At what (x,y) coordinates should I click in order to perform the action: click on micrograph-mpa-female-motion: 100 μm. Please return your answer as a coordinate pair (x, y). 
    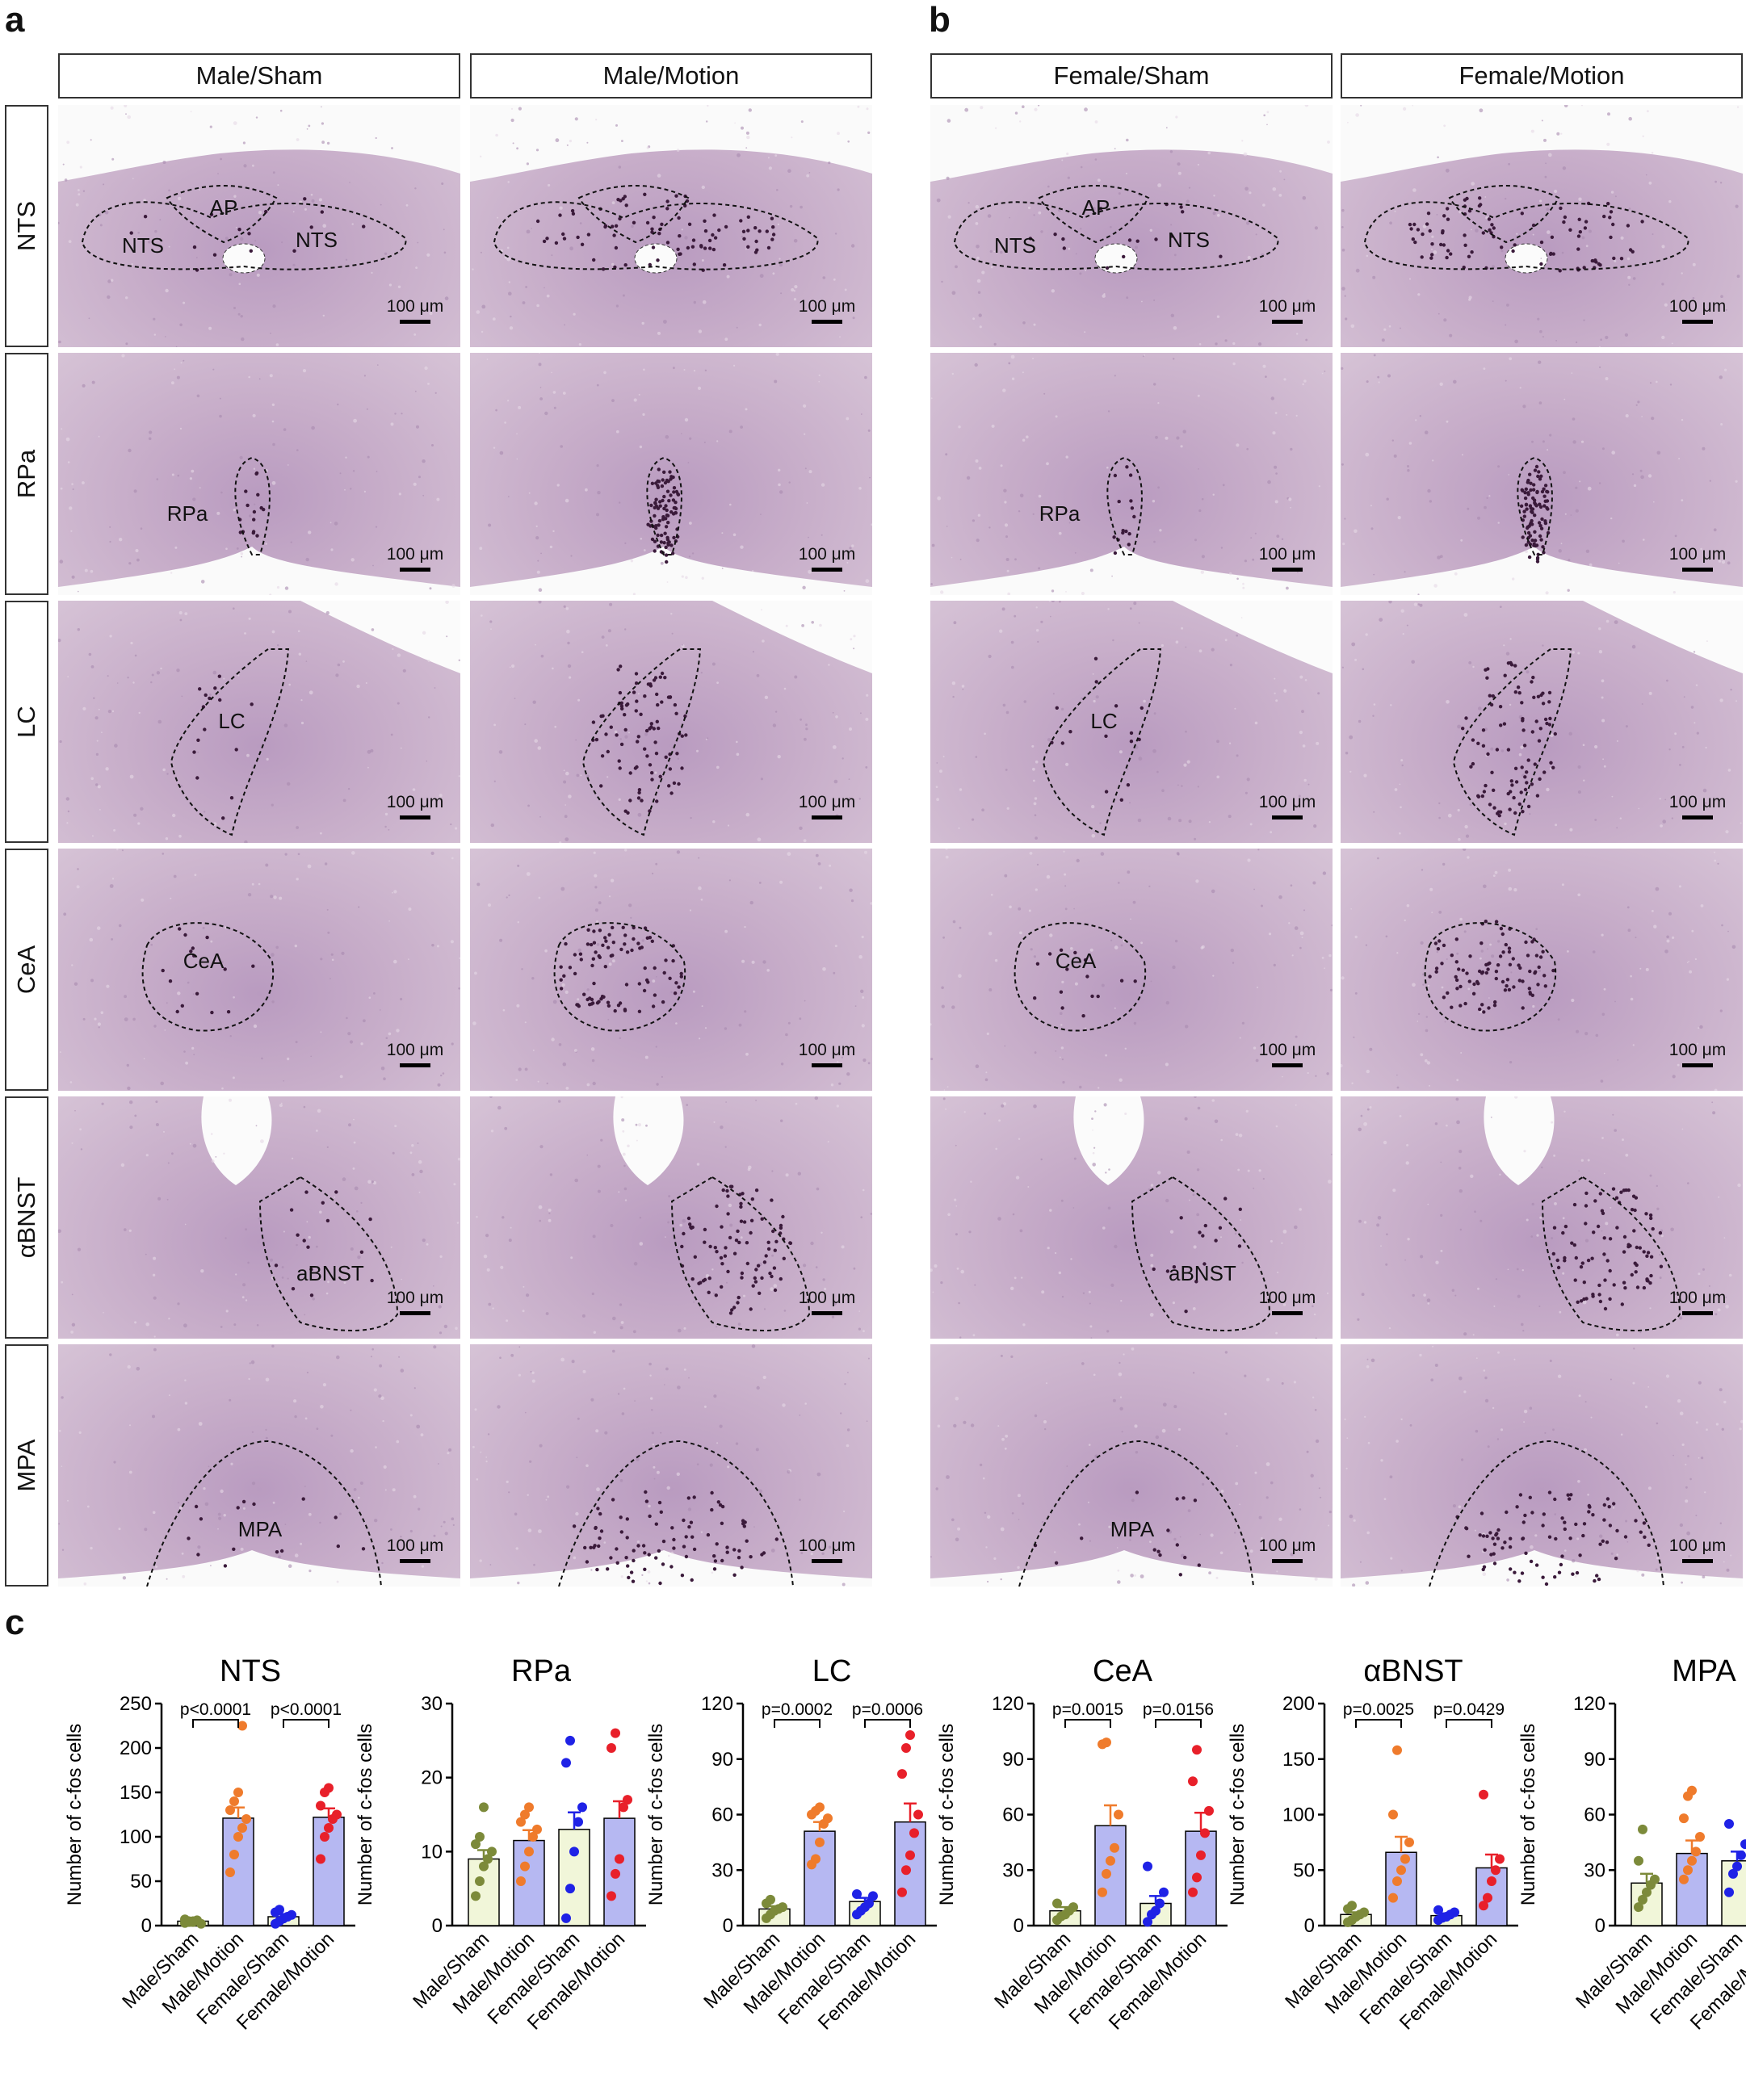
    Looking at the image, I should click on (1542, 1465).